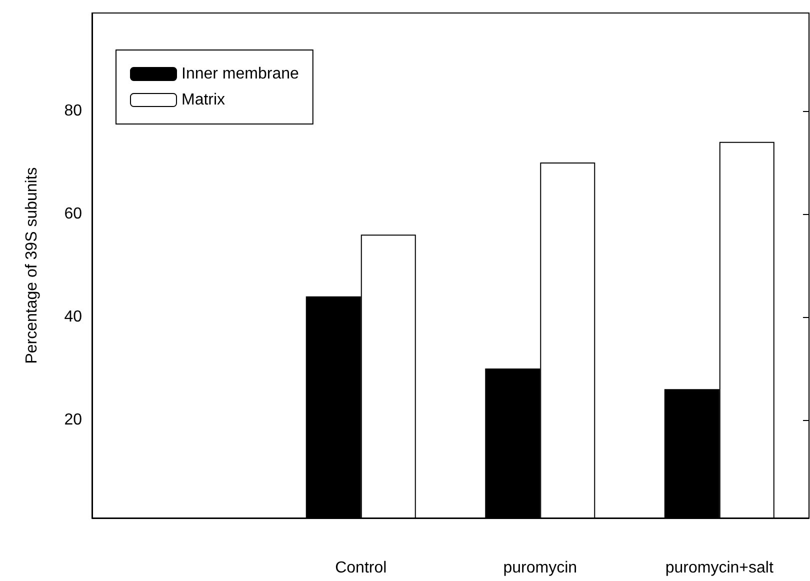 This screenshot has height=581, width=810. Describe the element at coordinates (540, 568) in the screenshot. I see `x-tick-label: puromycin` at that location.